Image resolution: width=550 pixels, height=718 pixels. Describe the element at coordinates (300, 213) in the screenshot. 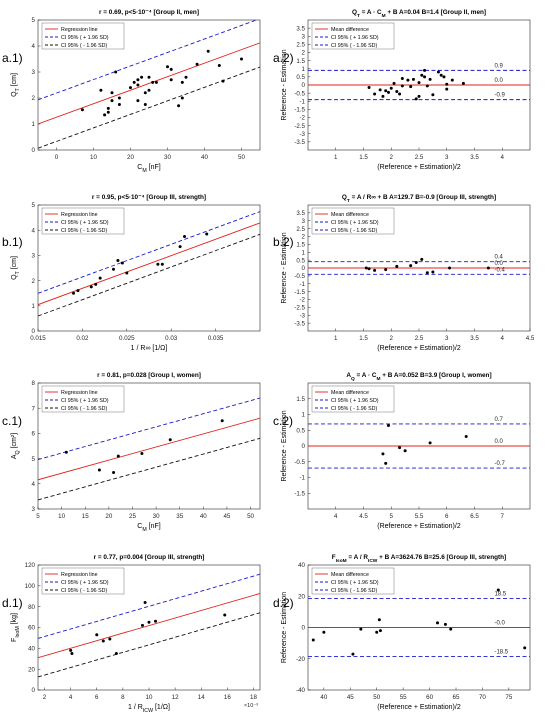

I see `y-tick-label: 3.5` at that location.